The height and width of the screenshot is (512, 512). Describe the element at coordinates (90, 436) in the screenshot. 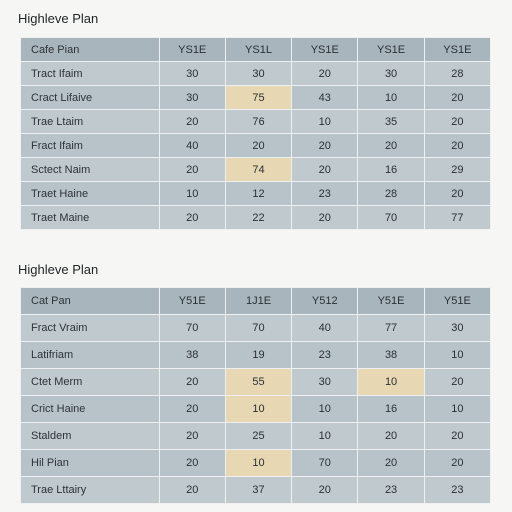

I see `row-label-cell: Staldem` at that location.